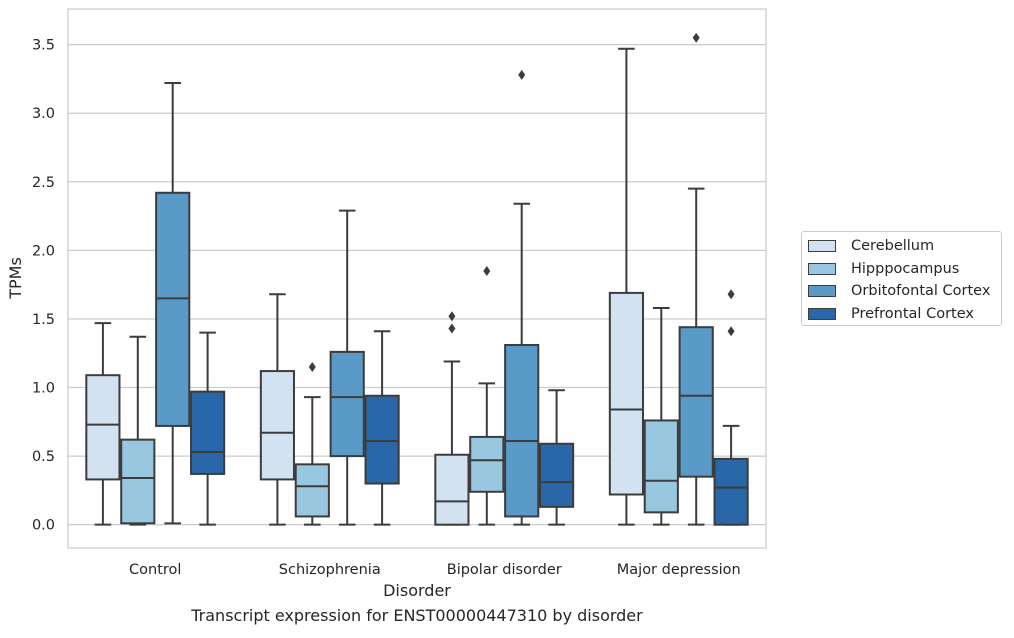 This screenshot has height=638, width=1014. What do you see at coordinates (43, 526) in the screenshot?
I see `y-tick-label: 0.0` at bounding box center [43, 526].